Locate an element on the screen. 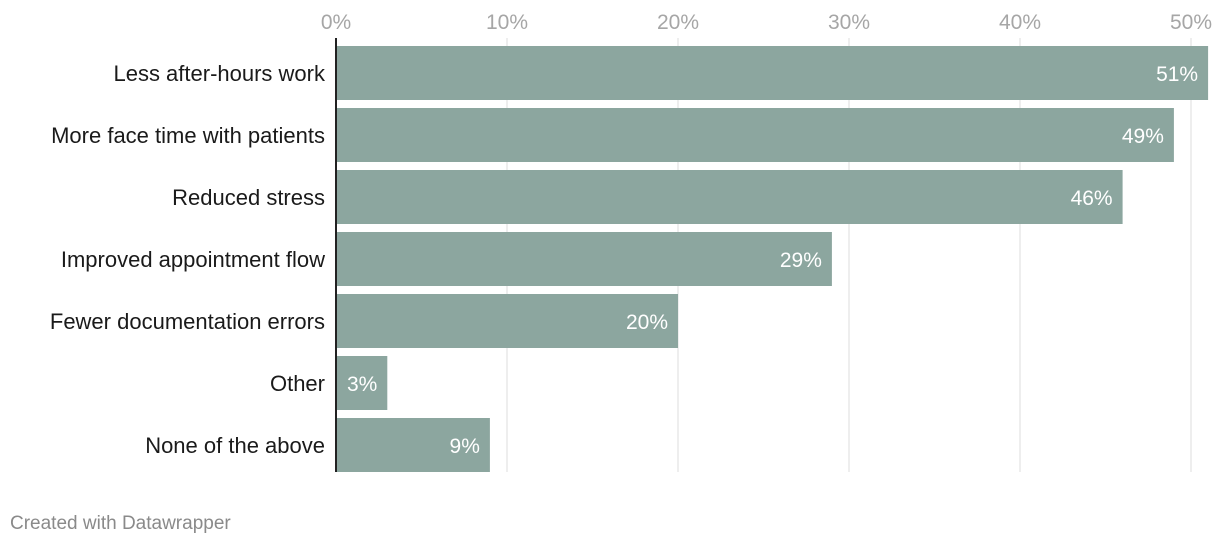  value-label: 51% is located at coordinates (1177, 74).